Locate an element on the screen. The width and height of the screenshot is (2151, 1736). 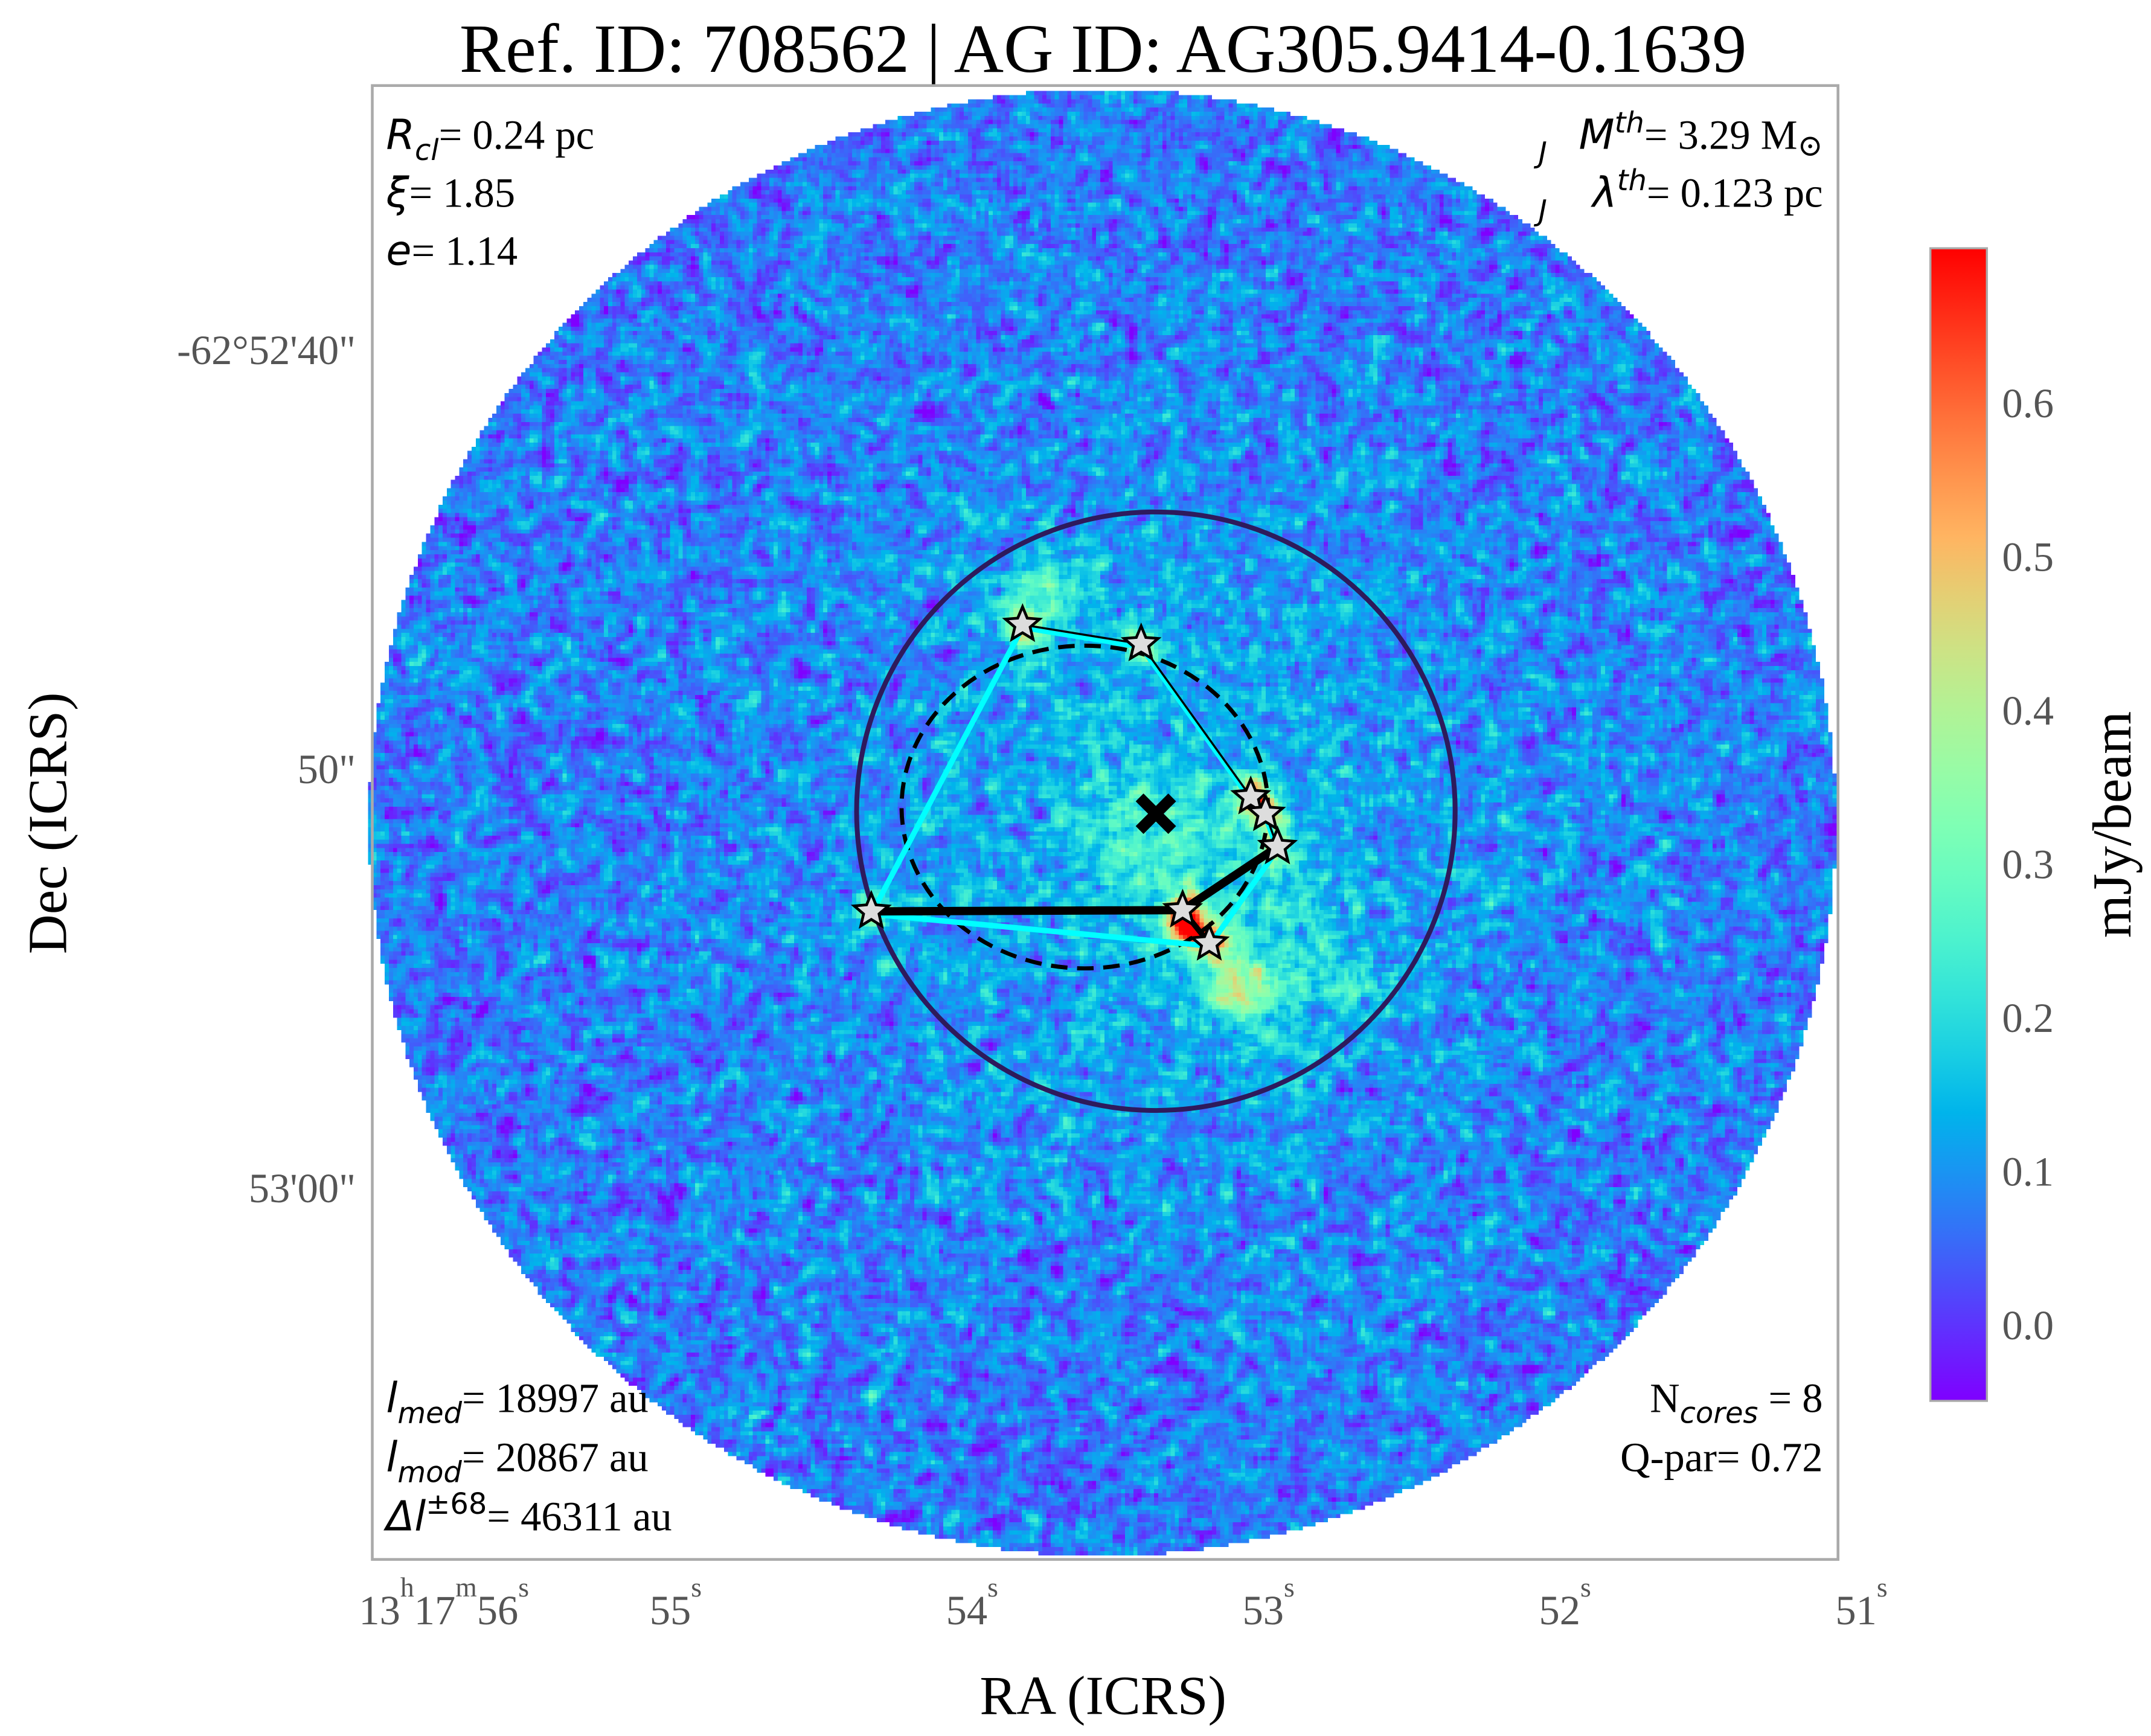
colorbar-tick-labels: 0.0 0.1 0.2 0.3 0.4 0.5 0.6 is located at coordinates (2028, 864).